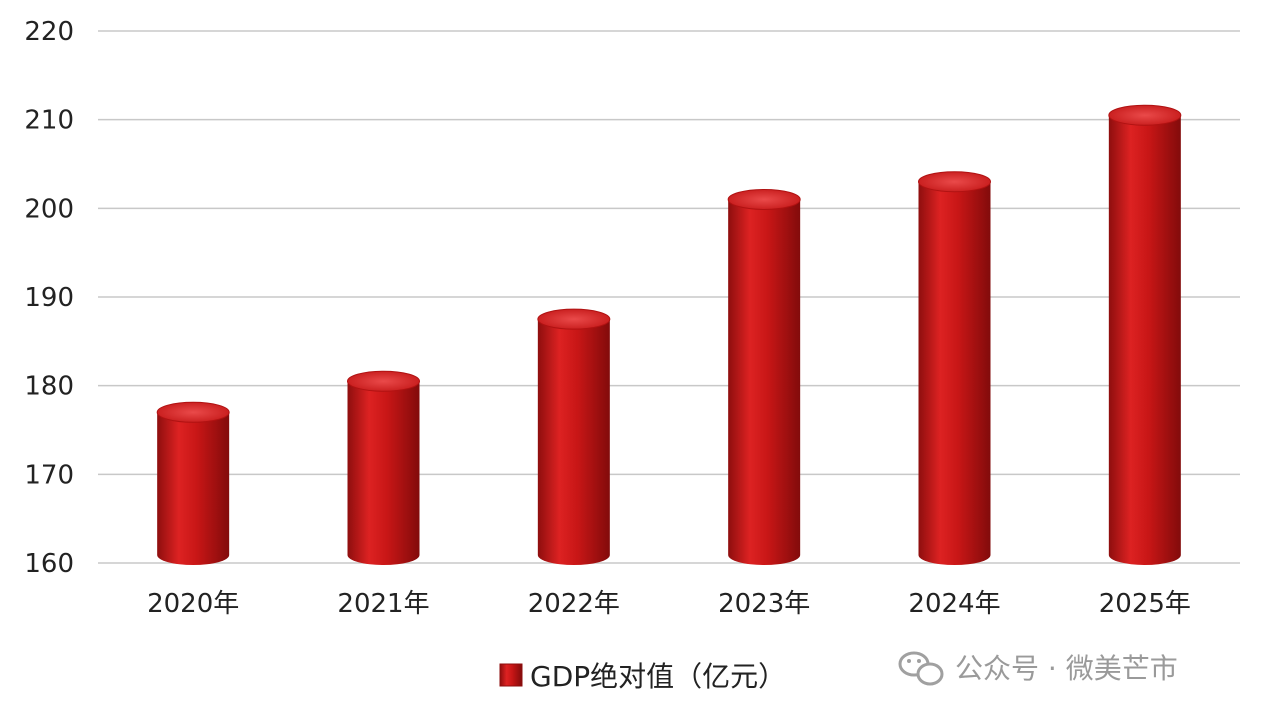 The image size is (1280, 719). Describe the element at coordinates (669, 604) in the screenshot. I see `x-axis: 2020年 2021年 2022年 2023年 2024年 2025年` at that location.